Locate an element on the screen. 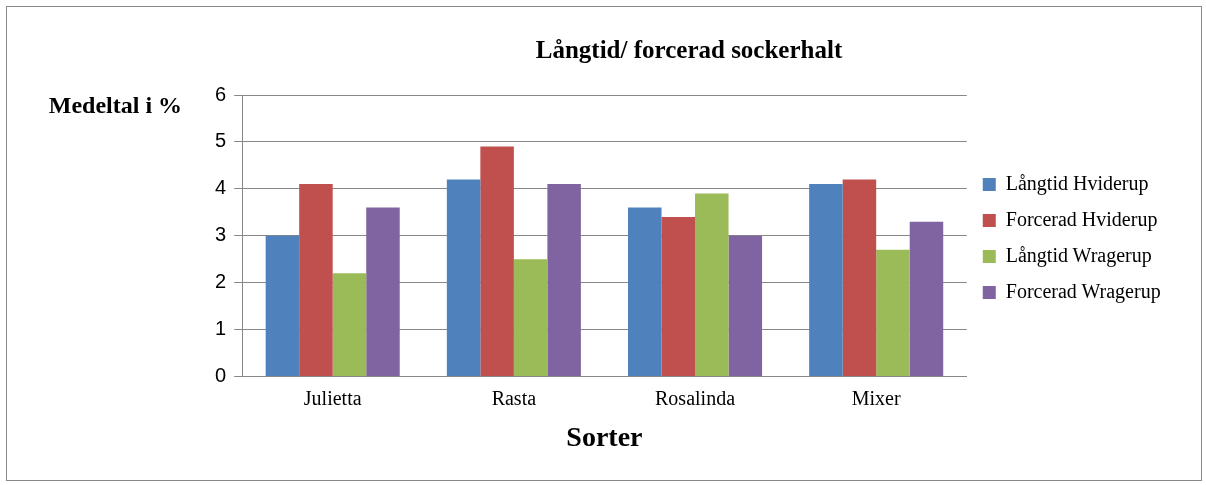  chart-title: Långtid/ forcerad sockerhalt is located at coordinates (689, 50).